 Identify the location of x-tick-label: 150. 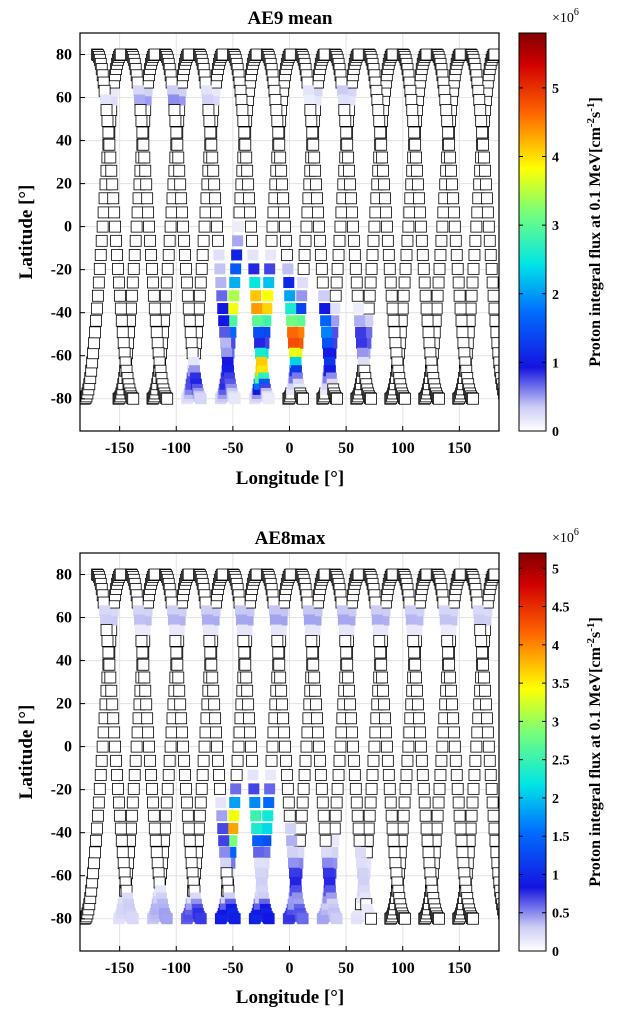
(459, 968).